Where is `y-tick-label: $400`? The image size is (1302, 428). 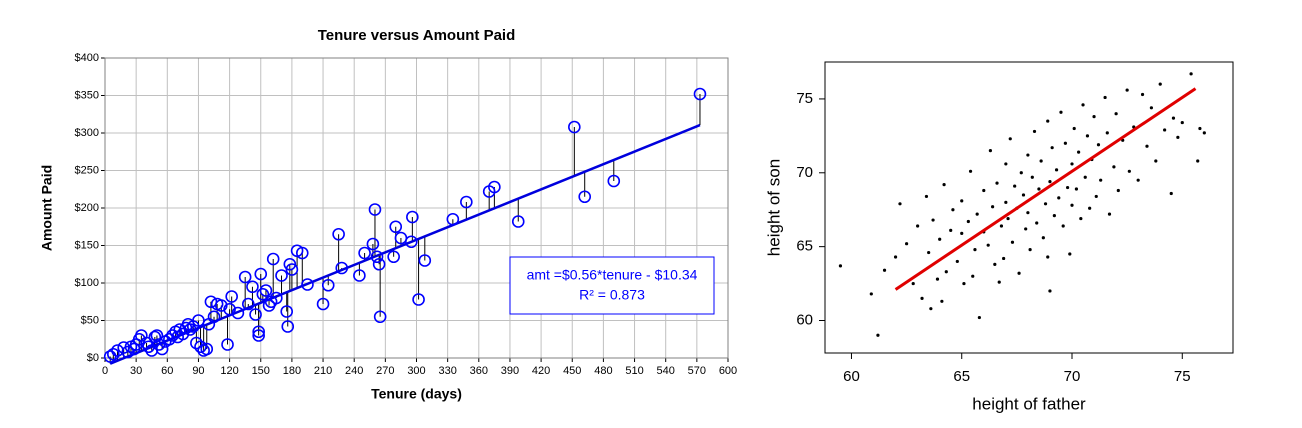 y-tick-label: $400 is located at coordinates (87, 58).